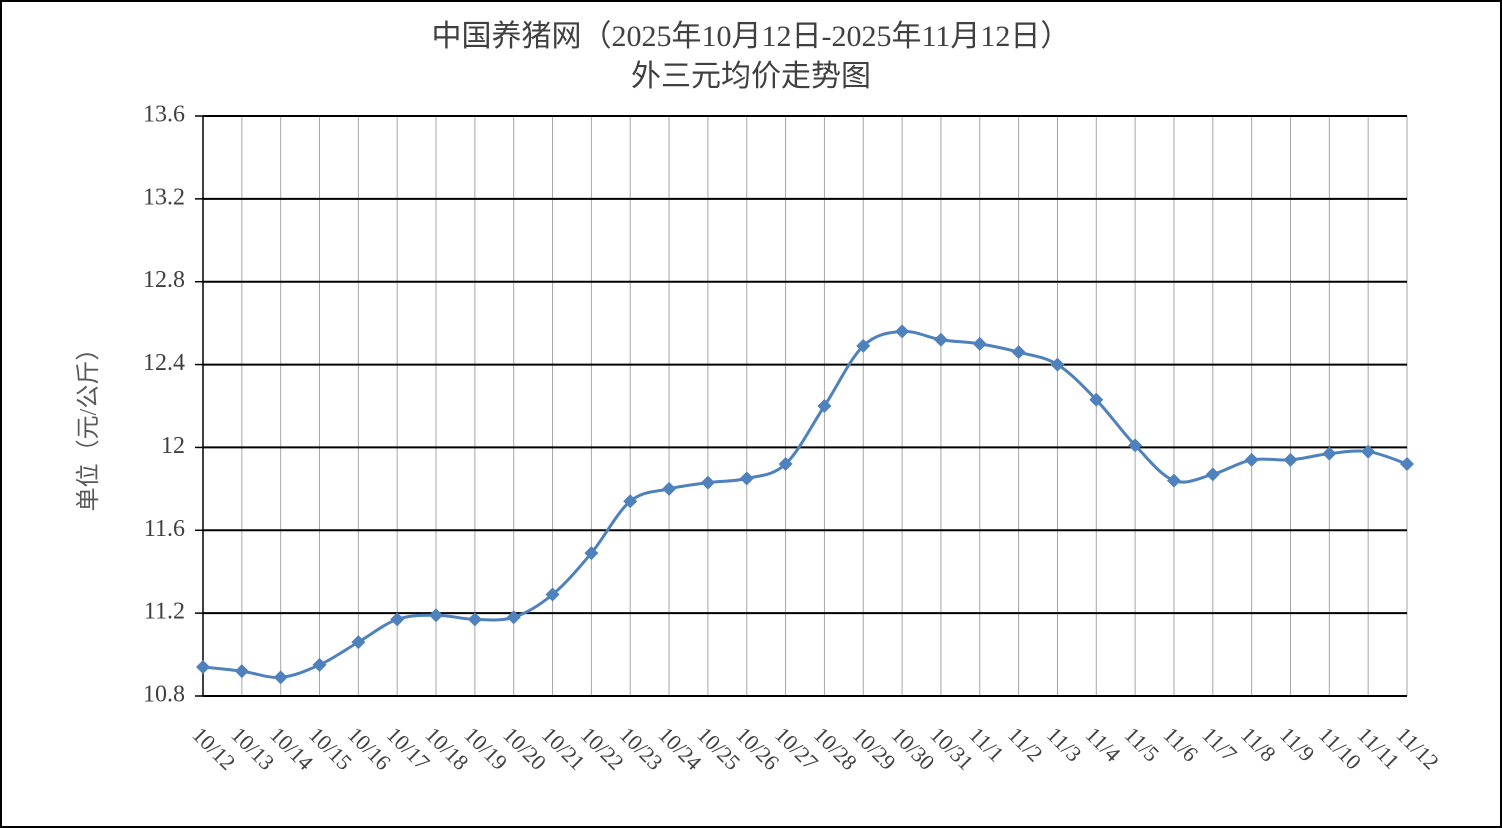  I want to click on chart-subtitle: 外三元均价走势图, so click(751, 76).